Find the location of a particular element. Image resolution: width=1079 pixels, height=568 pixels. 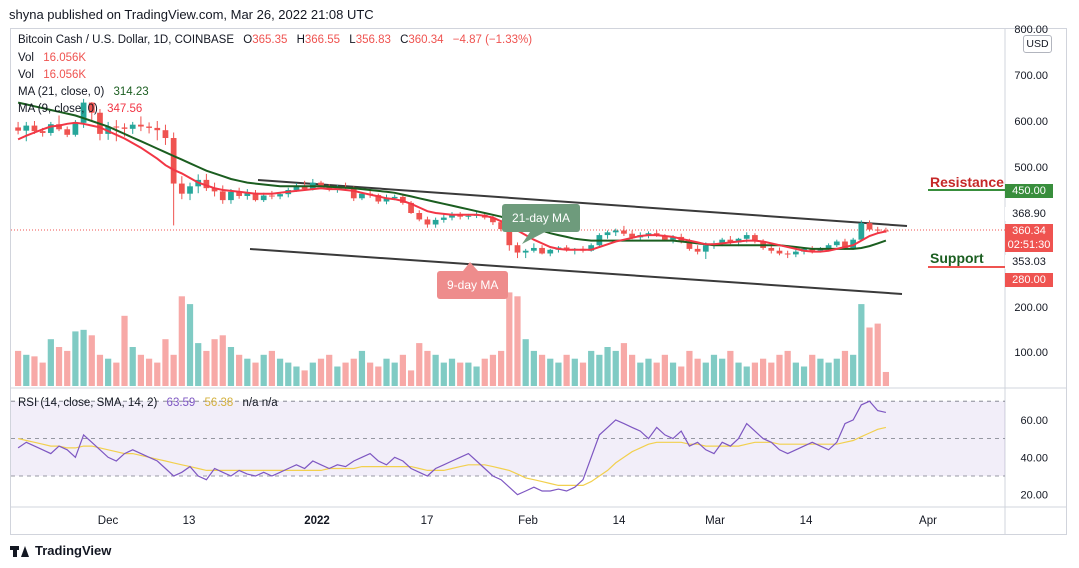

resistance-price-tag: 450.00 is located at coordinates (1029, 191).